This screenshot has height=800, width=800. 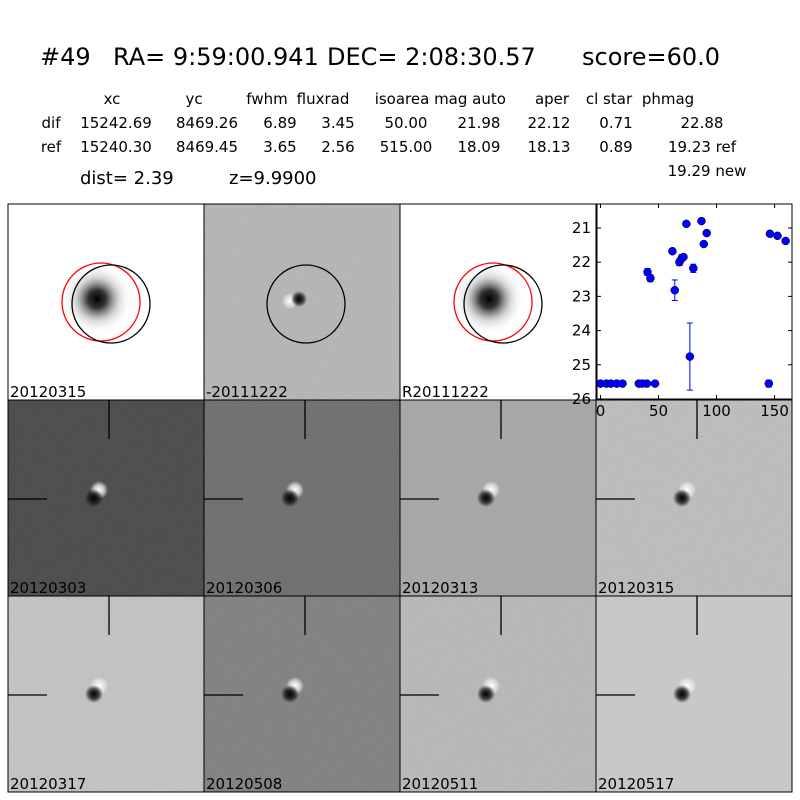 I want to click on table-cell: 2.56, so click(x=337, y=147).